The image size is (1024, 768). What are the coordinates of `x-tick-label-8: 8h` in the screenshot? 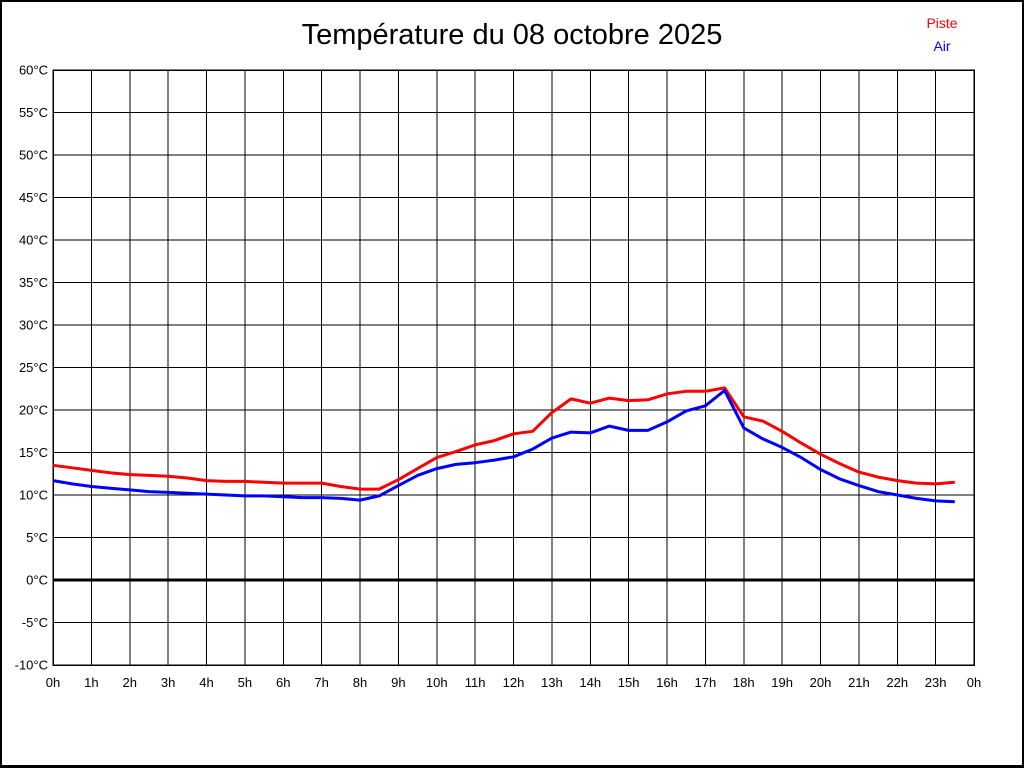 It's located at (360, 682).